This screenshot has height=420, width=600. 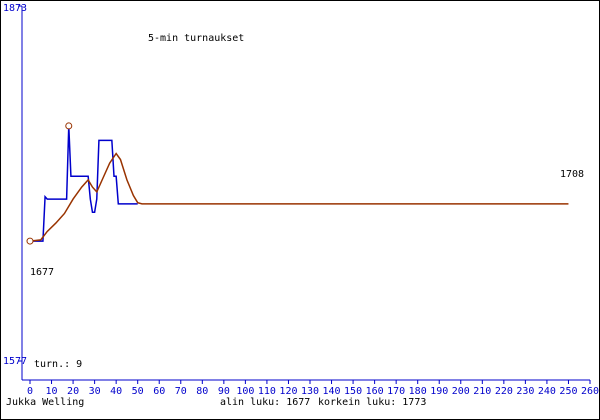 What do you see at coordinates (568, 391) in the screenshot?
I see `x-tick-label: 250` at bounding box center [568, 391].